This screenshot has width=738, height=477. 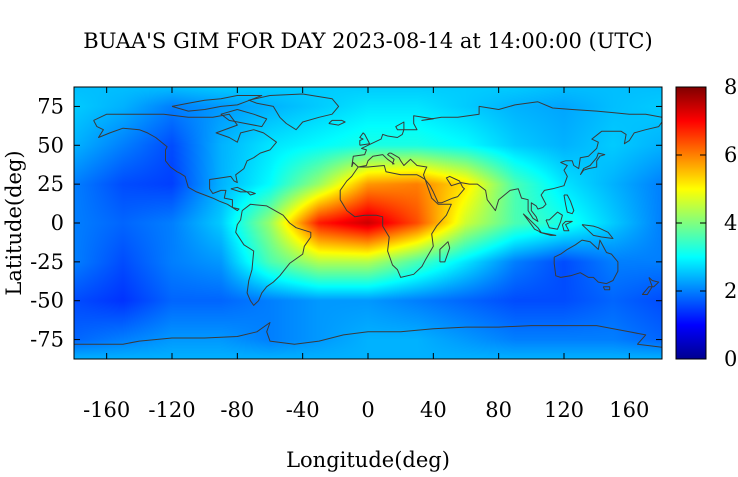 I want to click on y-tick-label: 25, so click(x=50, y=184).